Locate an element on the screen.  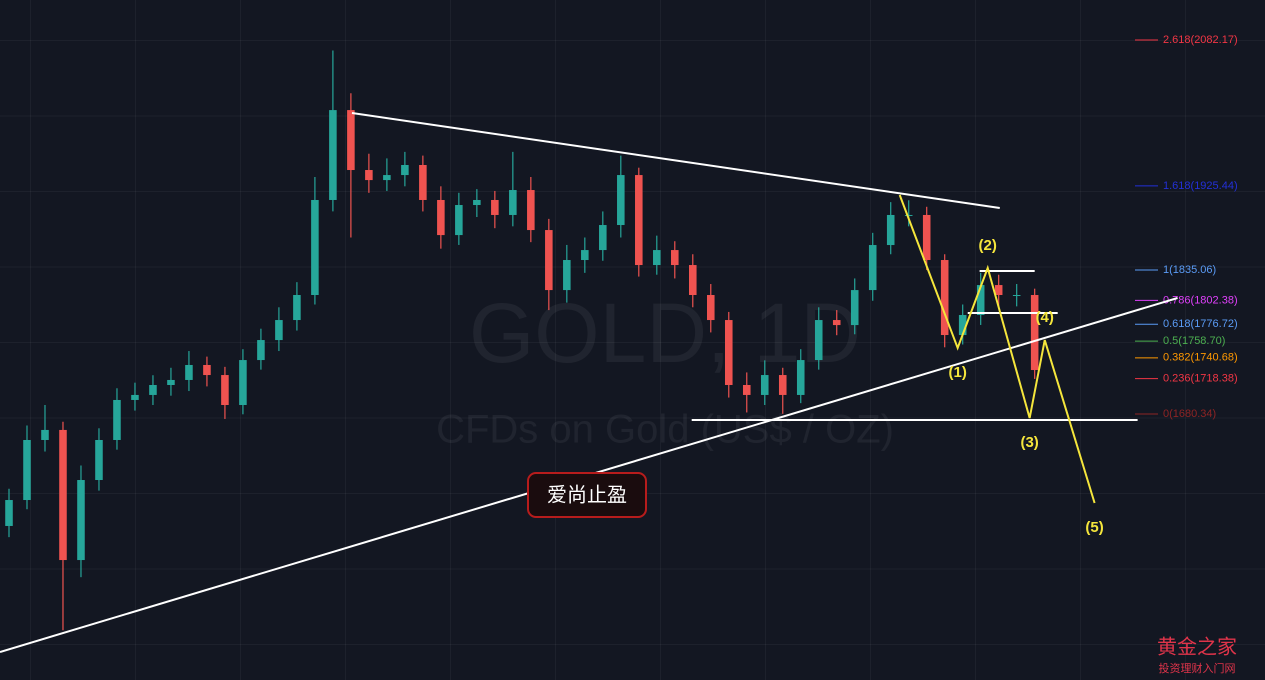
badge-box is located at coordinates (587, 495).